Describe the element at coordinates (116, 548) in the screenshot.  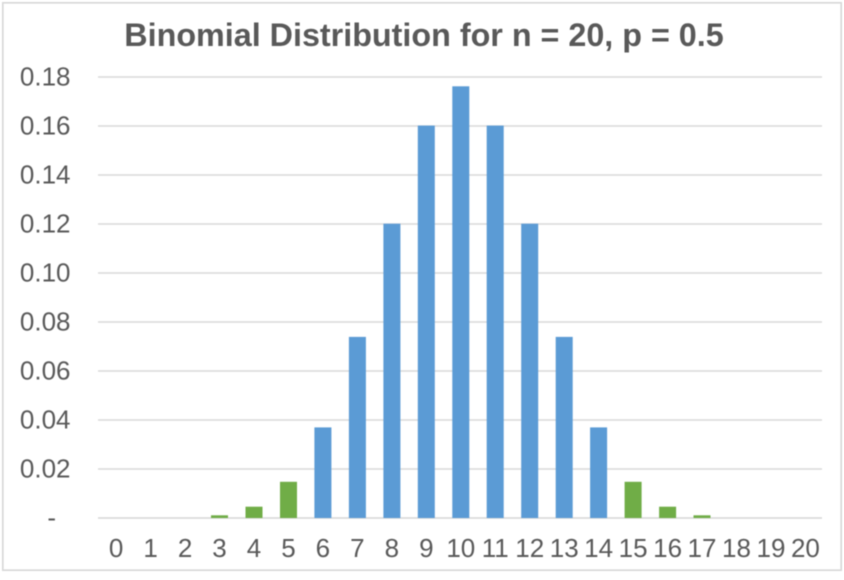
I see `svg-text: 0` at that location.